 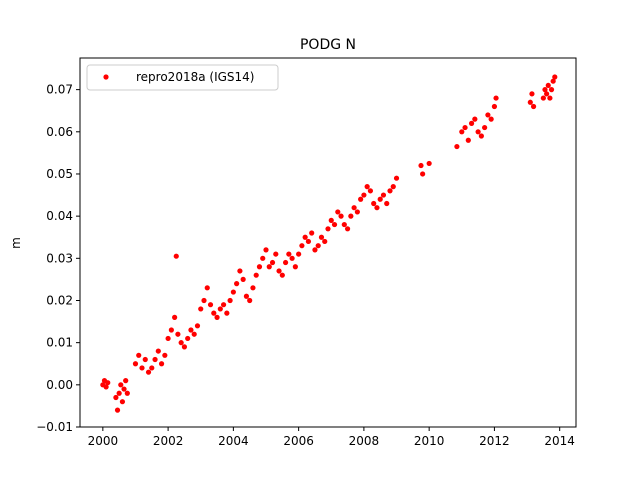 I want to click on x-tick-label: 2010, so click(x=429, y=441).